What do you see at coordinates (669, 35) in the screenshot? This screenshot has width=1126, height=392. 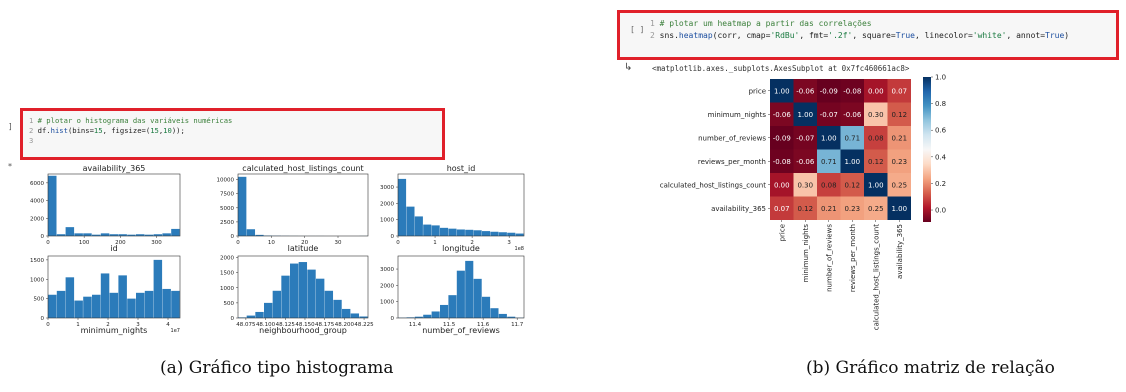 I see `code-token: sns.` at bounding box center [669, 35].